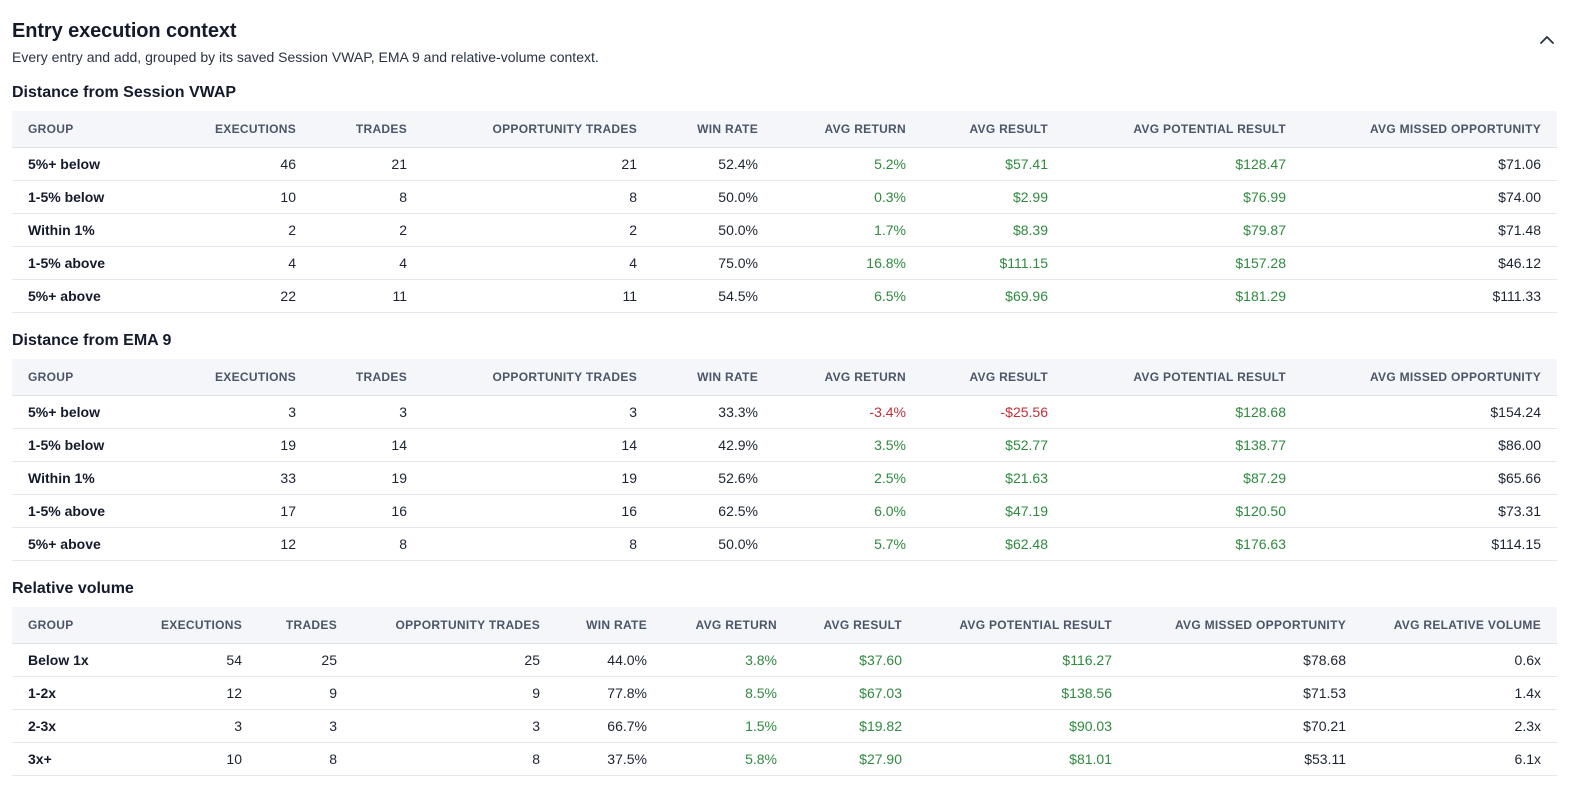 The height and width of the screenshot is (802, 1570). Describe the element at coordinates (538, 129) in the screenshot. I see `column-header-opportunity-trades: OPPORTUNITY TRADES` at that location.